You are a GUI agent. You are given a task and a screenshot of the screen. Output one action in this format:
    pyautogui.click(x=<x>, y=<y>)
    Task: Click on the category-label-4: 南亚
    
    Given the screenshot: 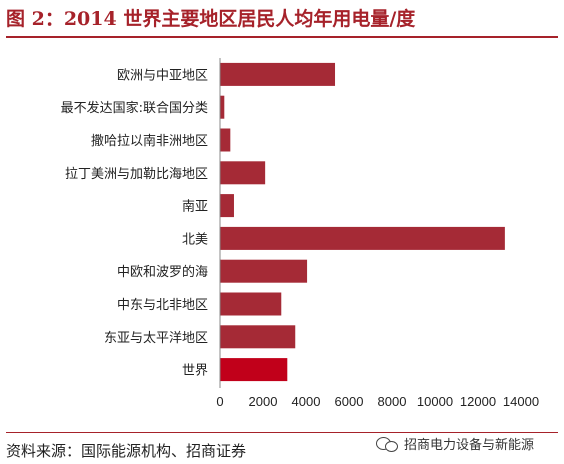 What is the action you would take?
    pyautogui.click(x=195, y=207)
    